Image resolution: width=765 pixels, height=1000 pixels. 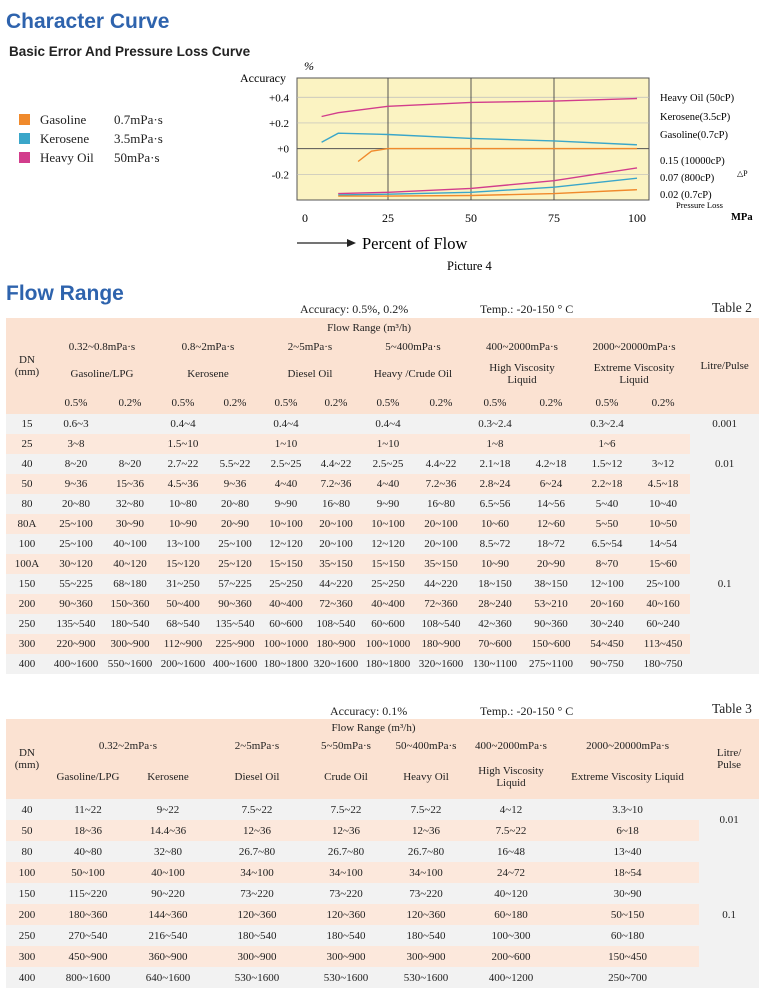 What do you see at coordinates (257, 746) in the screenshot?
I see `viscosity-header: 2~5mPa·s` at bounding box center [257, 746].